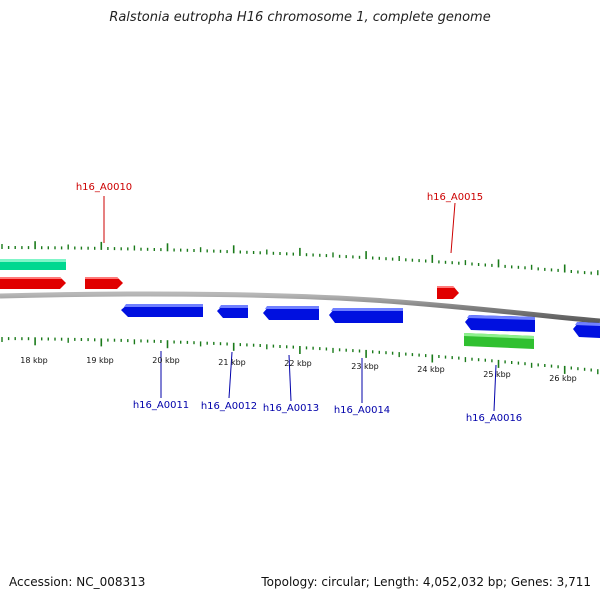 The image size is (600, 600). What do you see at coordinates (497, 374) in the screenshot?
I see `scale-label: 25 kbp` at bounding box center [497, 374].